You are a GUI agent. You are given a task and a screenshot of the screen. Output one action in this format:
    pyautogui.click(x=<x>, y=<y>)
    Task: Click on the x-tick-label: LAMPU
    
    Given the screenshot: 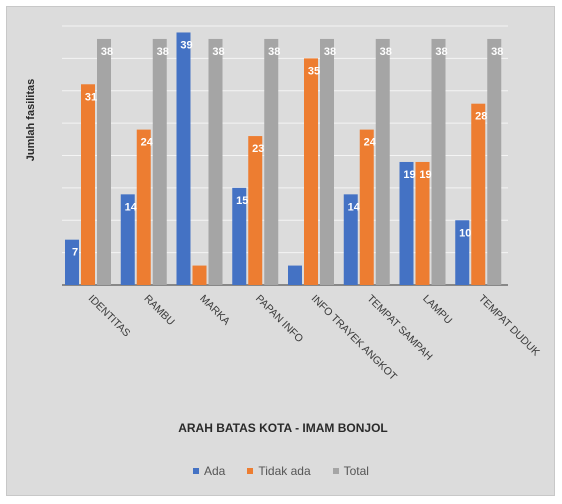 What is the action you would take?
    pyautogui.click(x=437, y=310)
    